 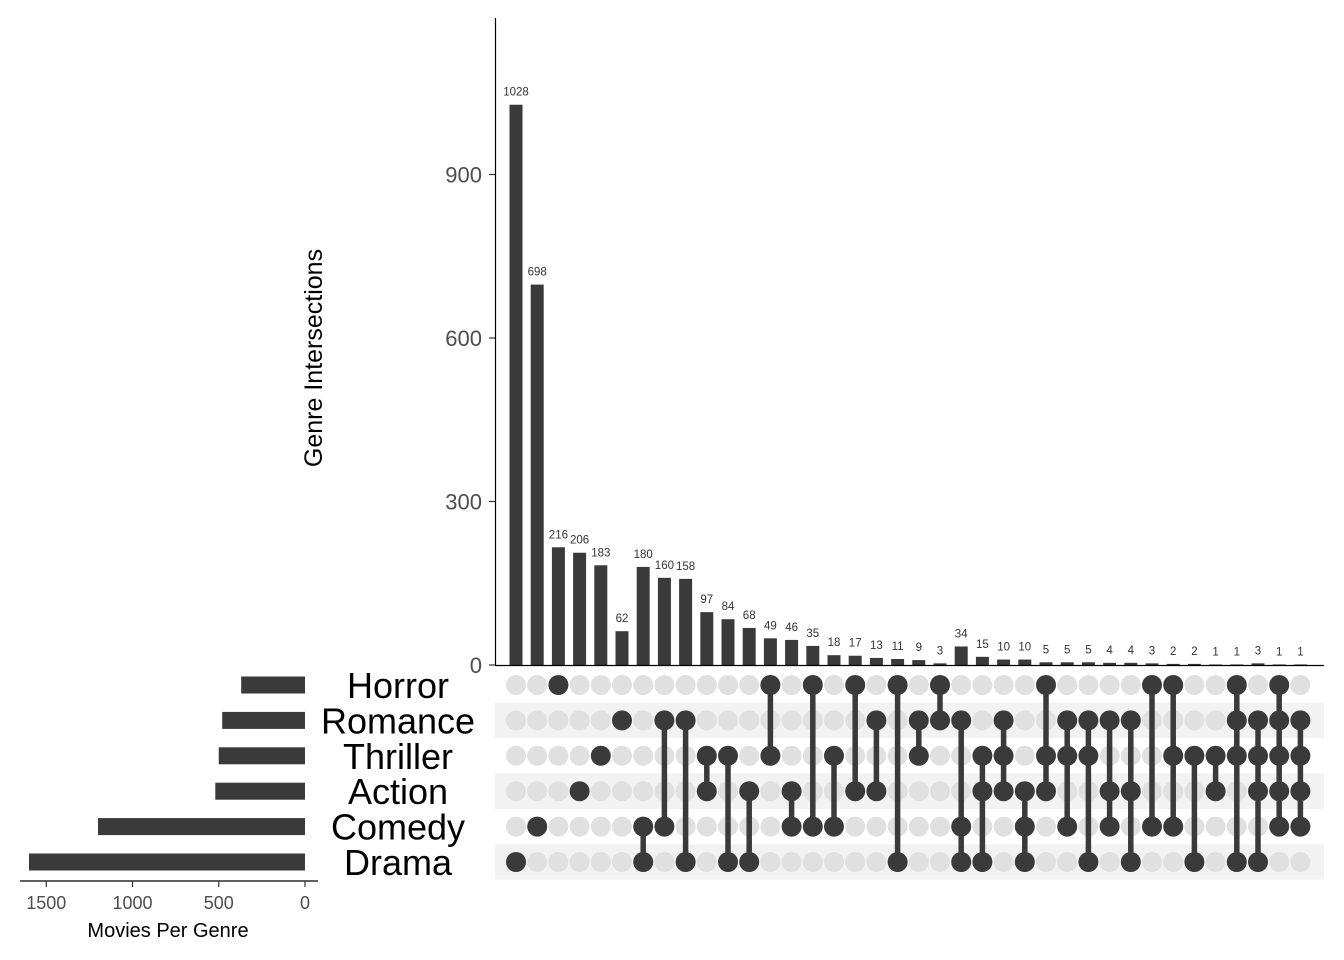 What do you see at coordinates (1046, 650) in the screenshot?
I see `intersection-value-label: 5` at bounding box center [1046, 650].